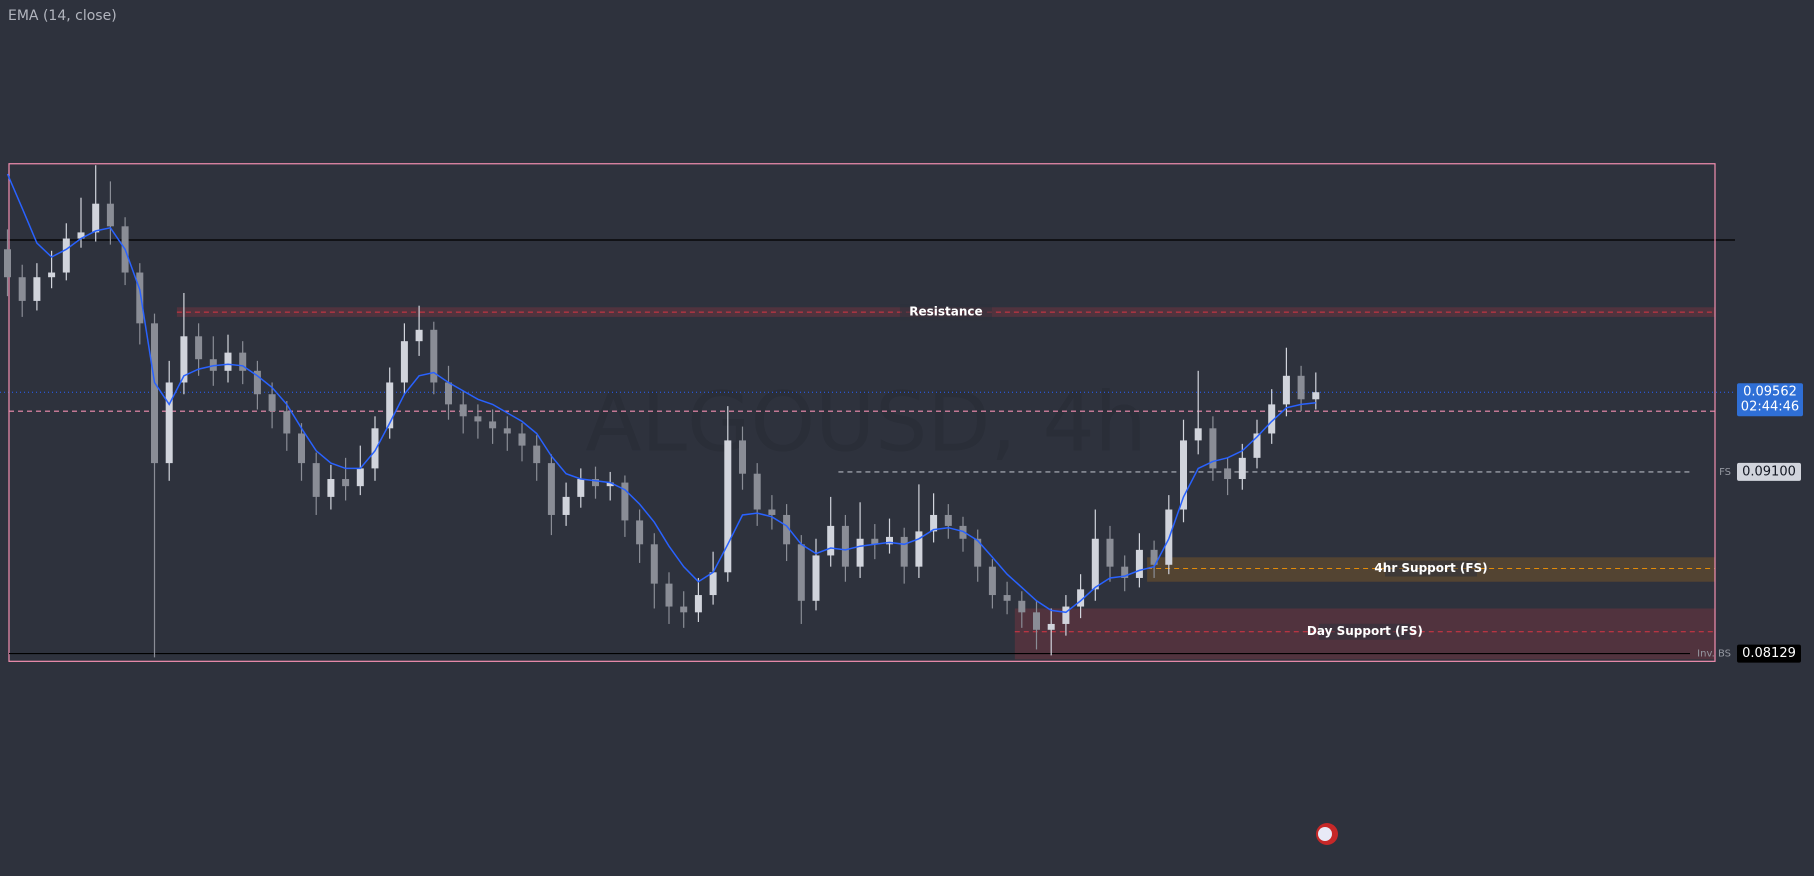 The image size is (1814, 876). Describe the element at coordinates (62, 16) in the screenshot. I see `indicator-label: EMA (14, close)` at that location.